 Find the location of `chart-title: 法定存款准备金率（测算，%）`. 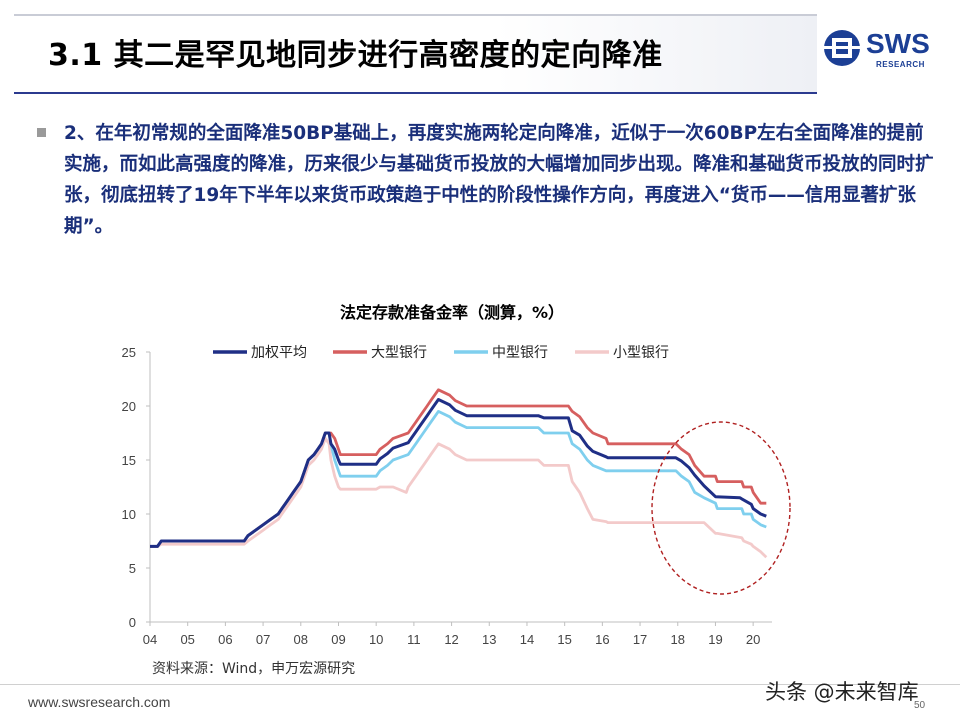

chart-title: 法定存款准备金率（测算，%） is located at coordinates (452, 312).